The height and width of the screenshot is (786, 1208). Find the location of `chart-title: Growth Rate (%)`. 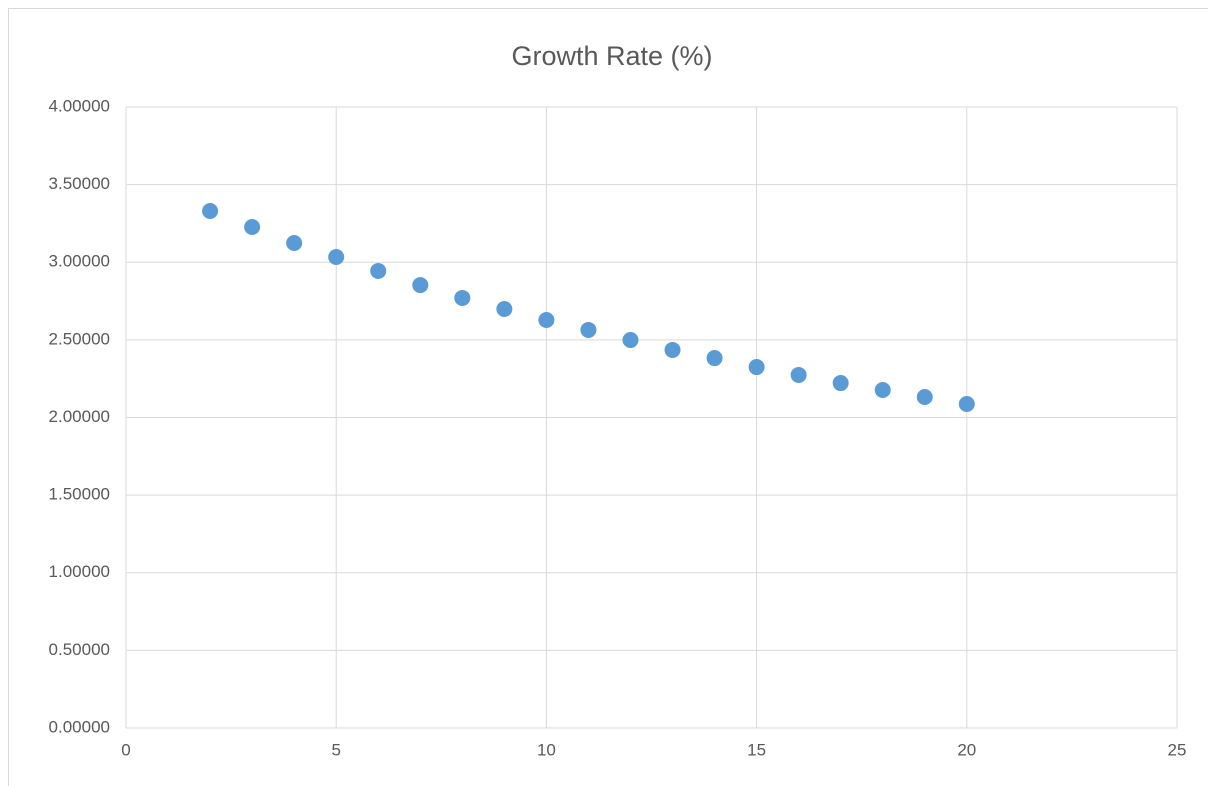

chart-title: Growth Rate (%) is located at coordinates (611, 56).